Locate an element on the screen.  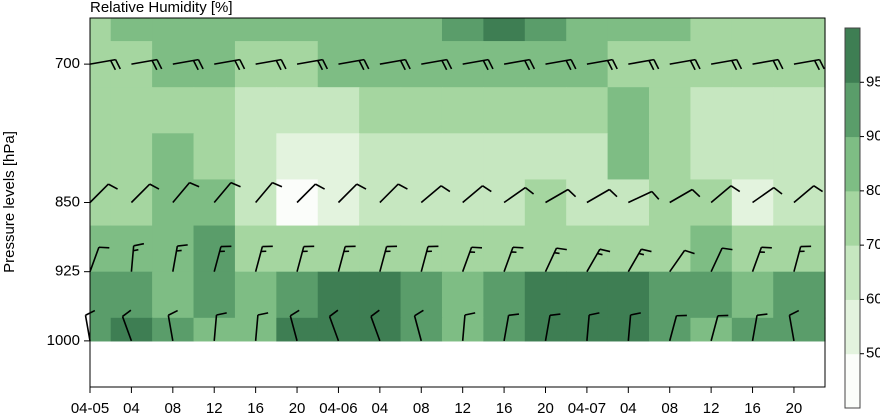
y-axis-label: Pressure levels [hPa] is located at coordinates (9, 202).